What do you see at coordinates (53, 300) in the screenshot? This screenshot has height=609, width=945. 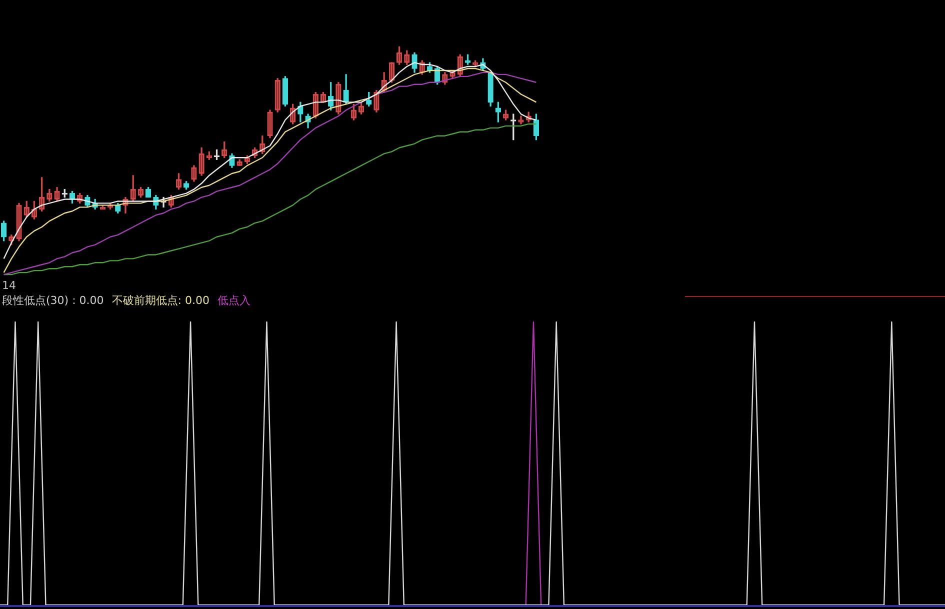 I see `text: 段性低点(30) : 0.00` at bounding box center [53, 300].